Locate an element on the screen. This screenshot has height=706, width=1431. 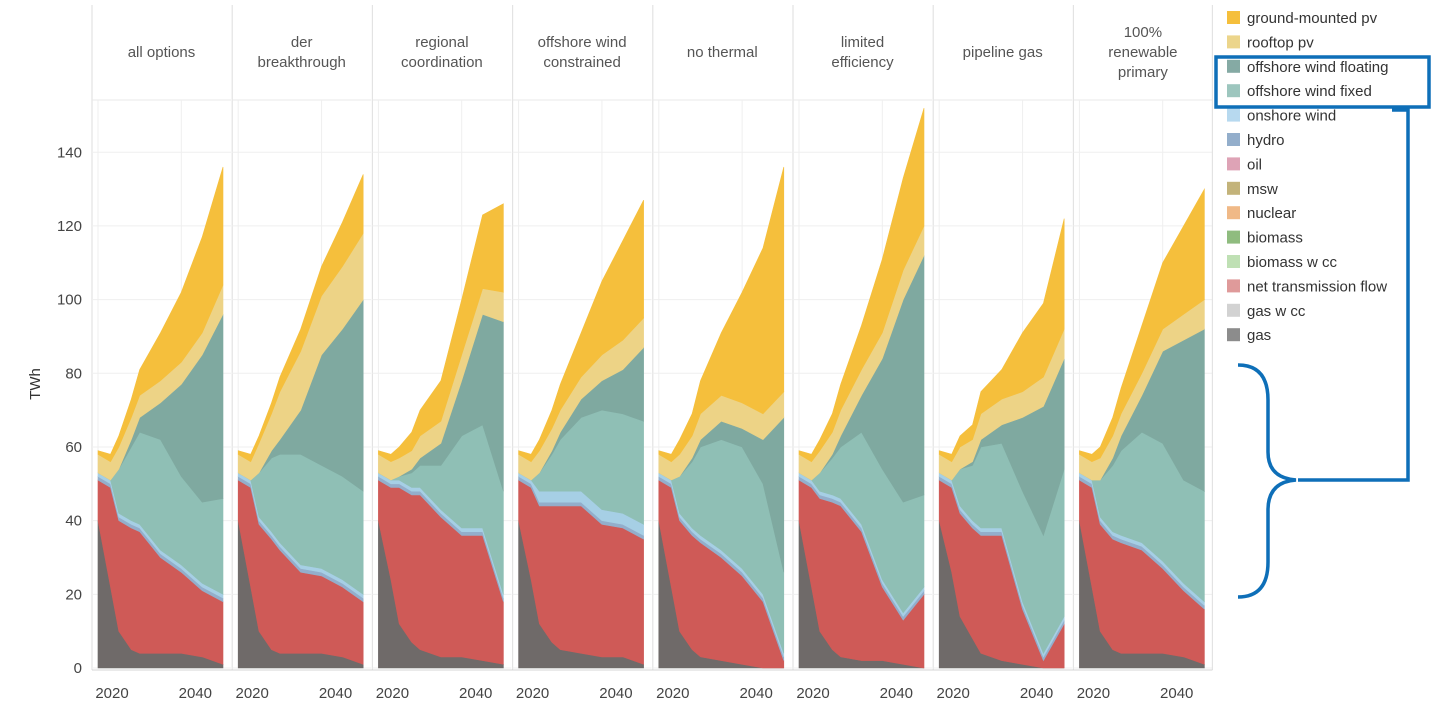
legend-label-offshore-wind-floating: offshore wind floating is located at coordinates (1317, 67).